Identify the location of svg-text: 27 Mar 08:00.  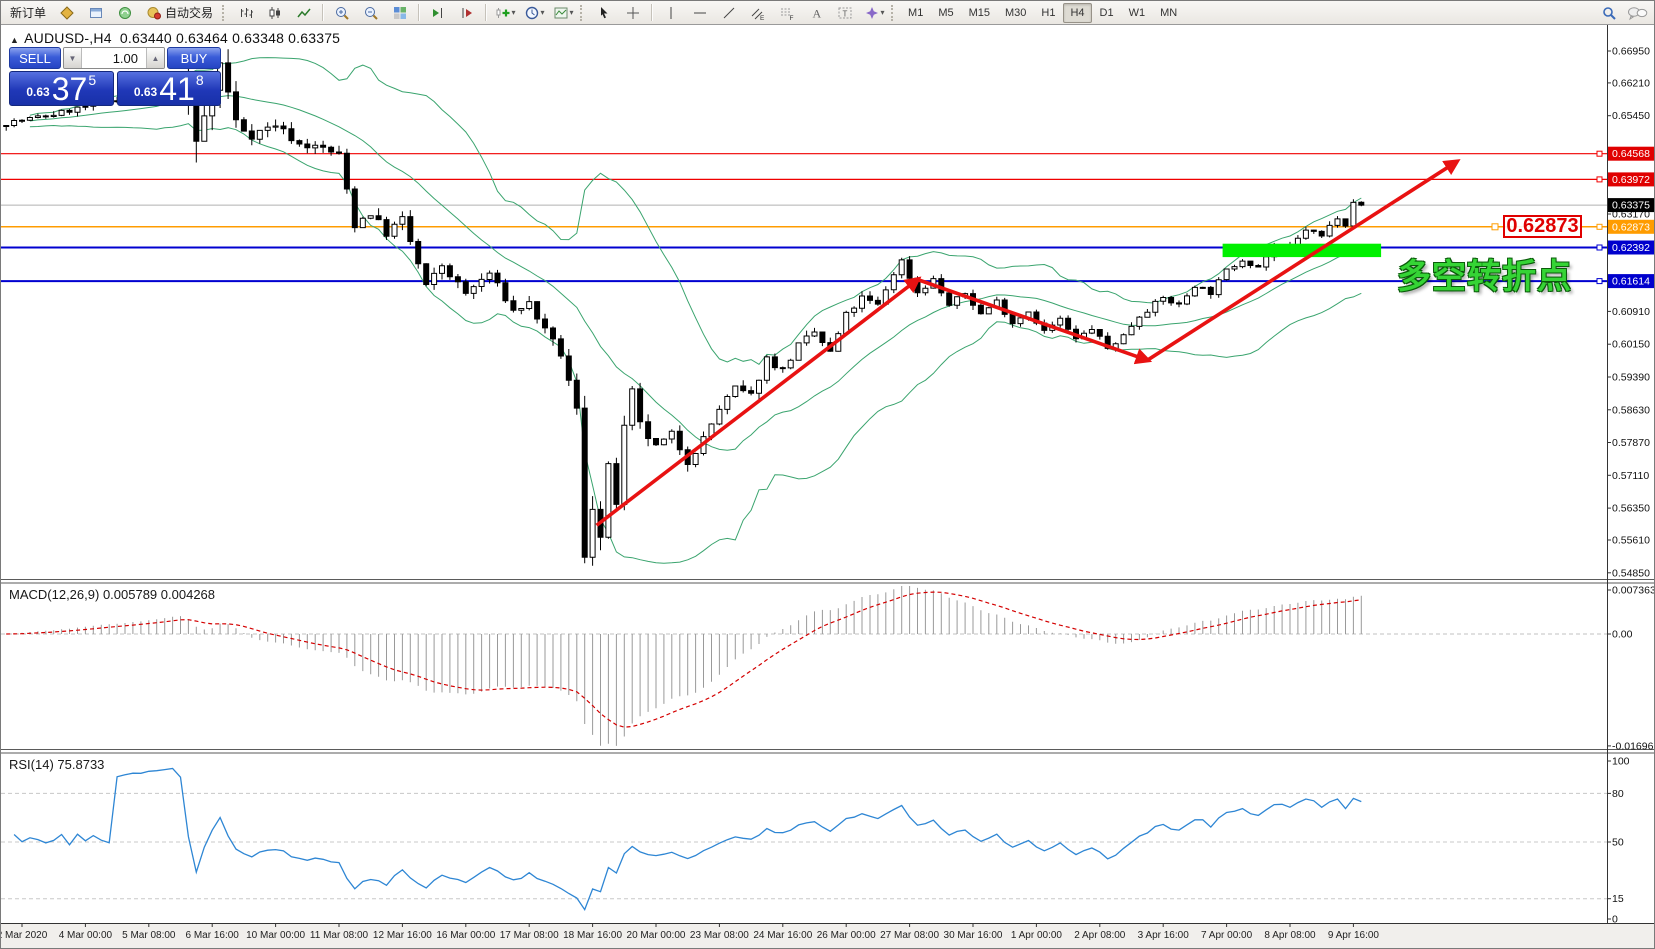
(909, 935).